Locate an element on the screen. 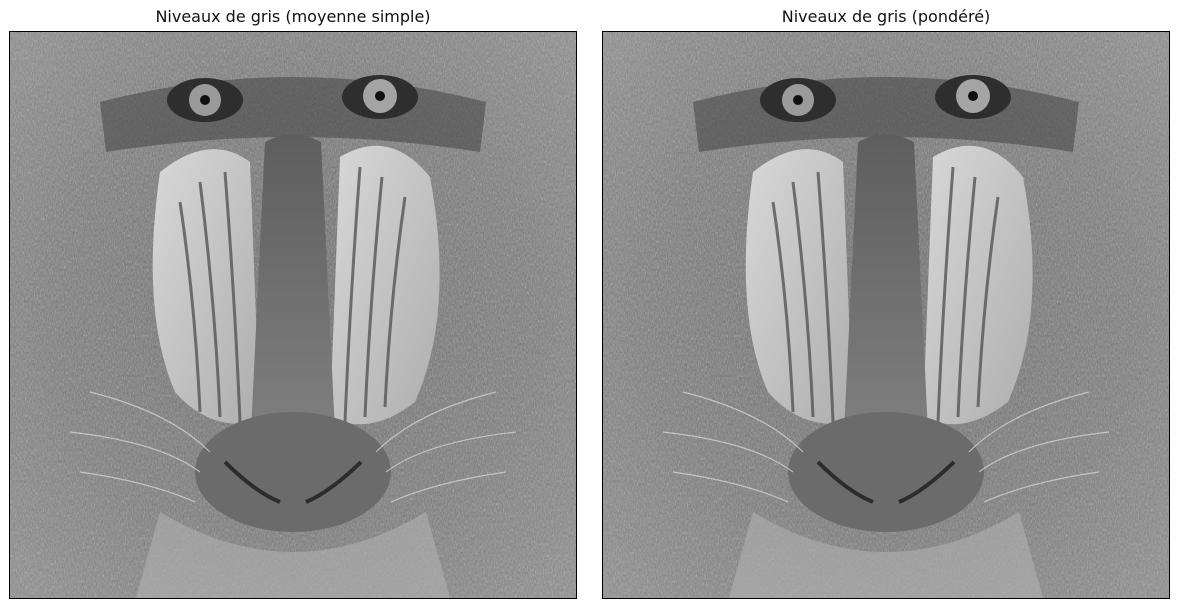  panel-title: Niveaux de gris (pondéré) is located at coordinates (886, 16).